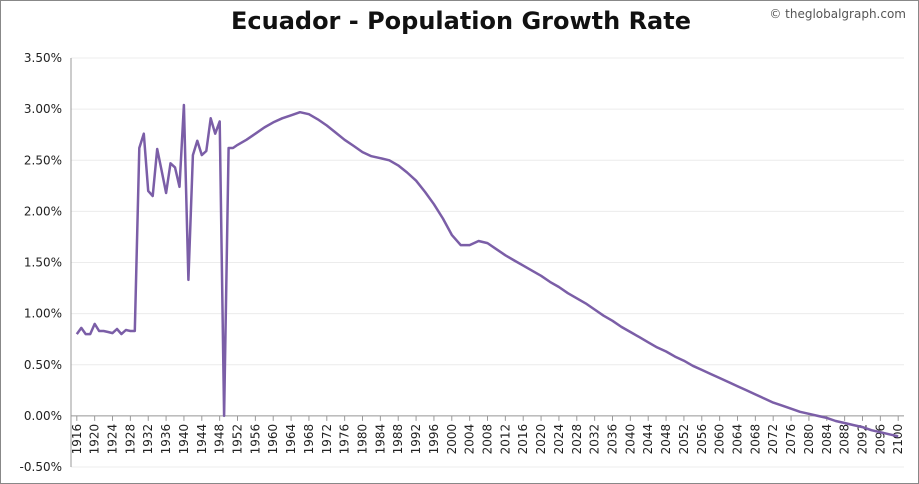 Image resolution: width=919 pixels, height=484 pixels. Describe the element at coordinates (130, 439) in the screenshot. I see `x-tick-label: 1928` at that location.